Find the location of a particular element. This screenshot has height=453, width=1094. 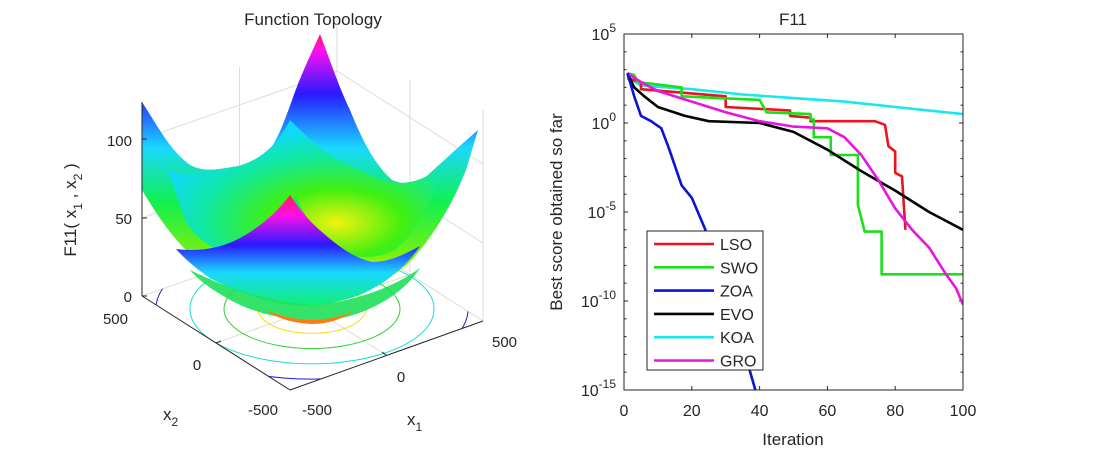

legend-label: EVO is located at coordinates (737, 315).